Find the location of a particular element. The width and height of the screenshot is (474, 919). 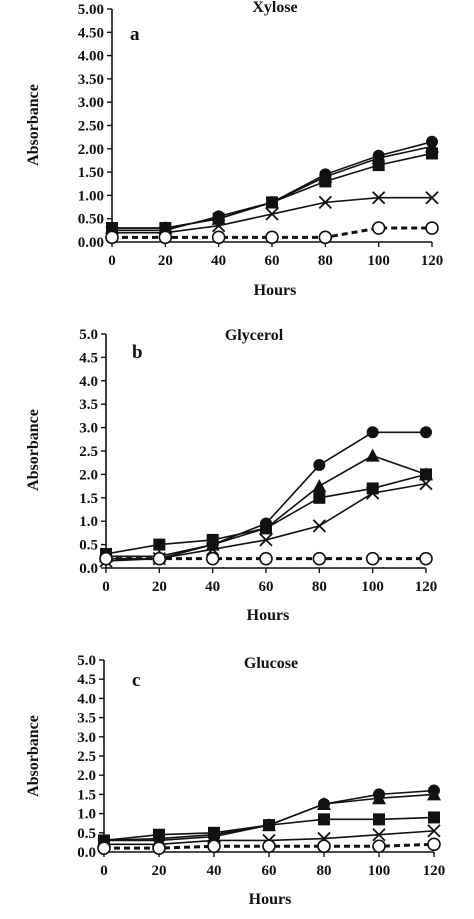

y-tick-label: 1.5 is located at coordinates (86, 795).